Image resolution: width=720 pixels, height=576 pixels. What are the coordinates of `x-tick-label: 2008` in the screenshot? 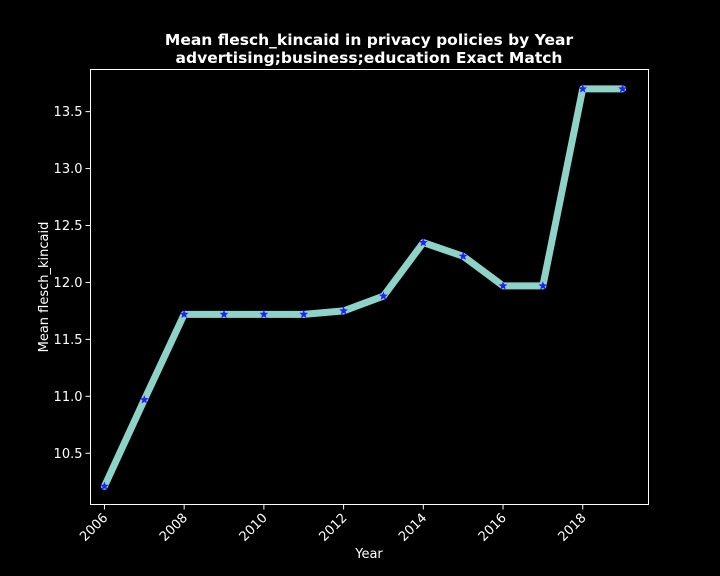 It's located at (174, 528).